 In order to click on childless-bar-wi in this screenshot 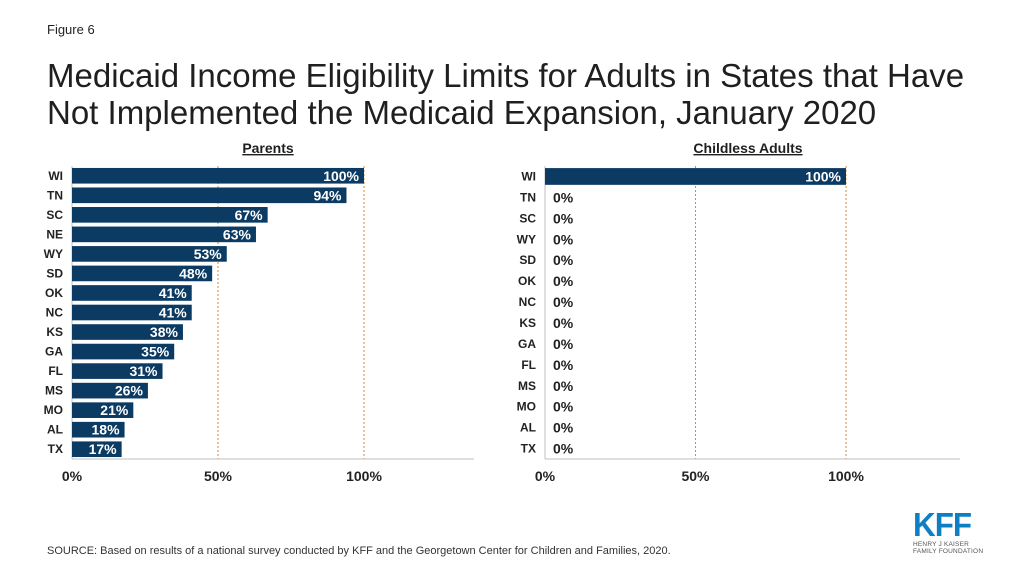, I will do `click(695, 176)`.